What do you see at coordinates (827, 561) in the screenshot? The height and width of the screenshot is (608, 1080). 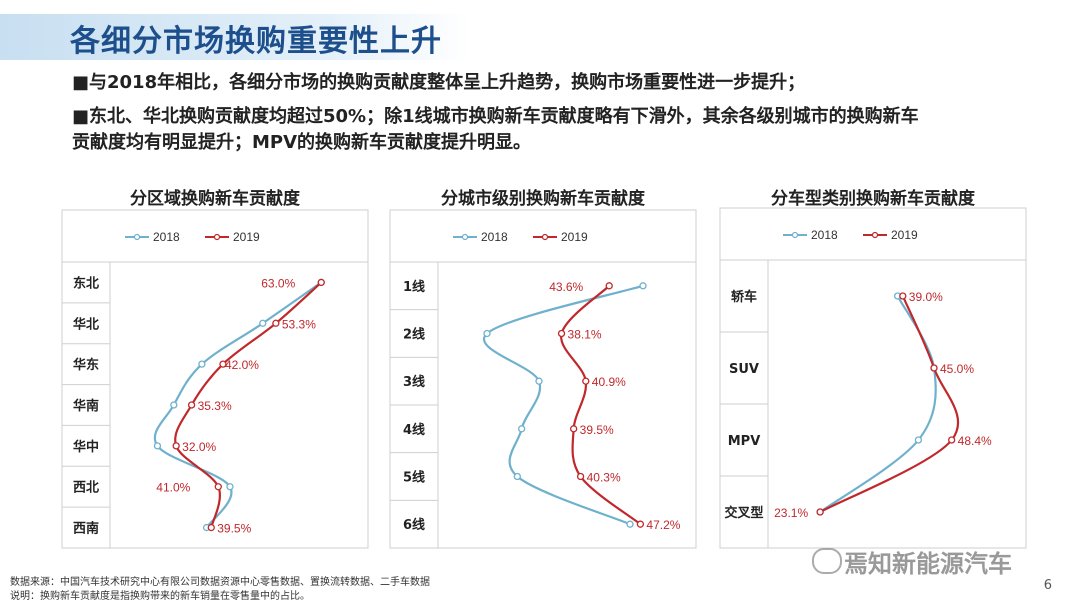 I see `wechat-icon` at bounding box center [827, 561].